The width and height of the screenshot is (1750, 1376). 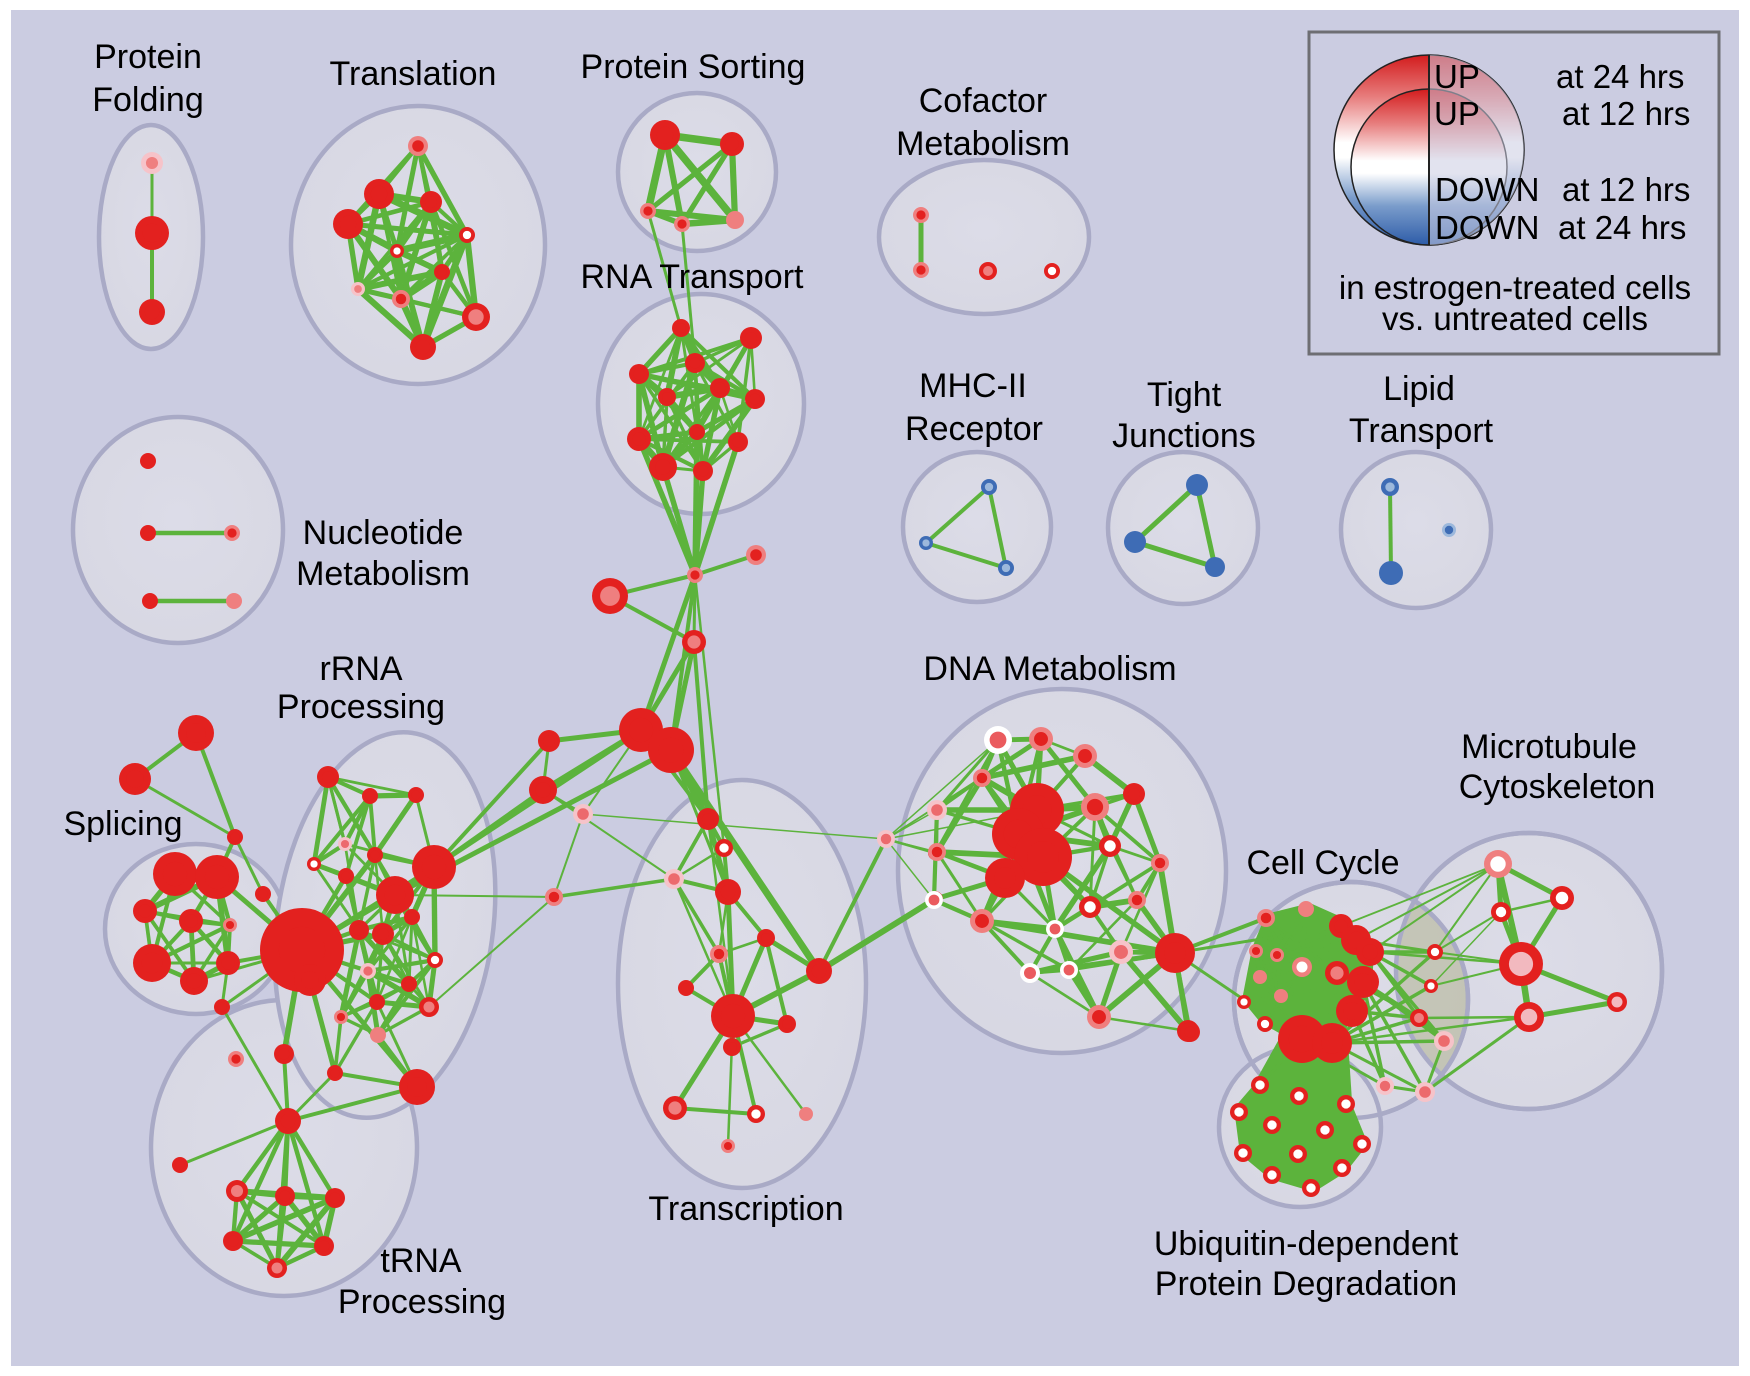 What do you see at coordinates (1306, 1284) in the screenshot?
I see `svg-text: Protein Degradation` at bounding box center [1306, 1284].